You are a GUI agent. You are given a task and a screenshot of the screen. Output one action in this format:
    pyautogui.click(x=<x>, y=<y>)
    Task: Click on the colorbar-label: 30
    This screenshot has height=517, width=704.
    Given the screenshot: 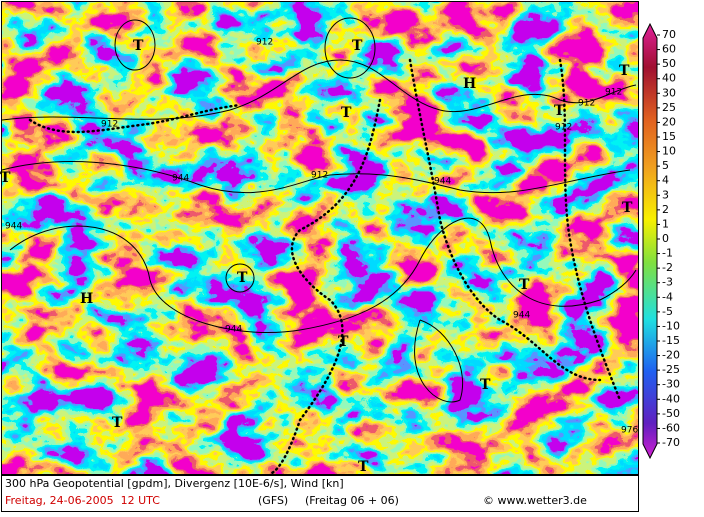 What is the action you would take?
    pyautogui.click(x=669, y=92)
    